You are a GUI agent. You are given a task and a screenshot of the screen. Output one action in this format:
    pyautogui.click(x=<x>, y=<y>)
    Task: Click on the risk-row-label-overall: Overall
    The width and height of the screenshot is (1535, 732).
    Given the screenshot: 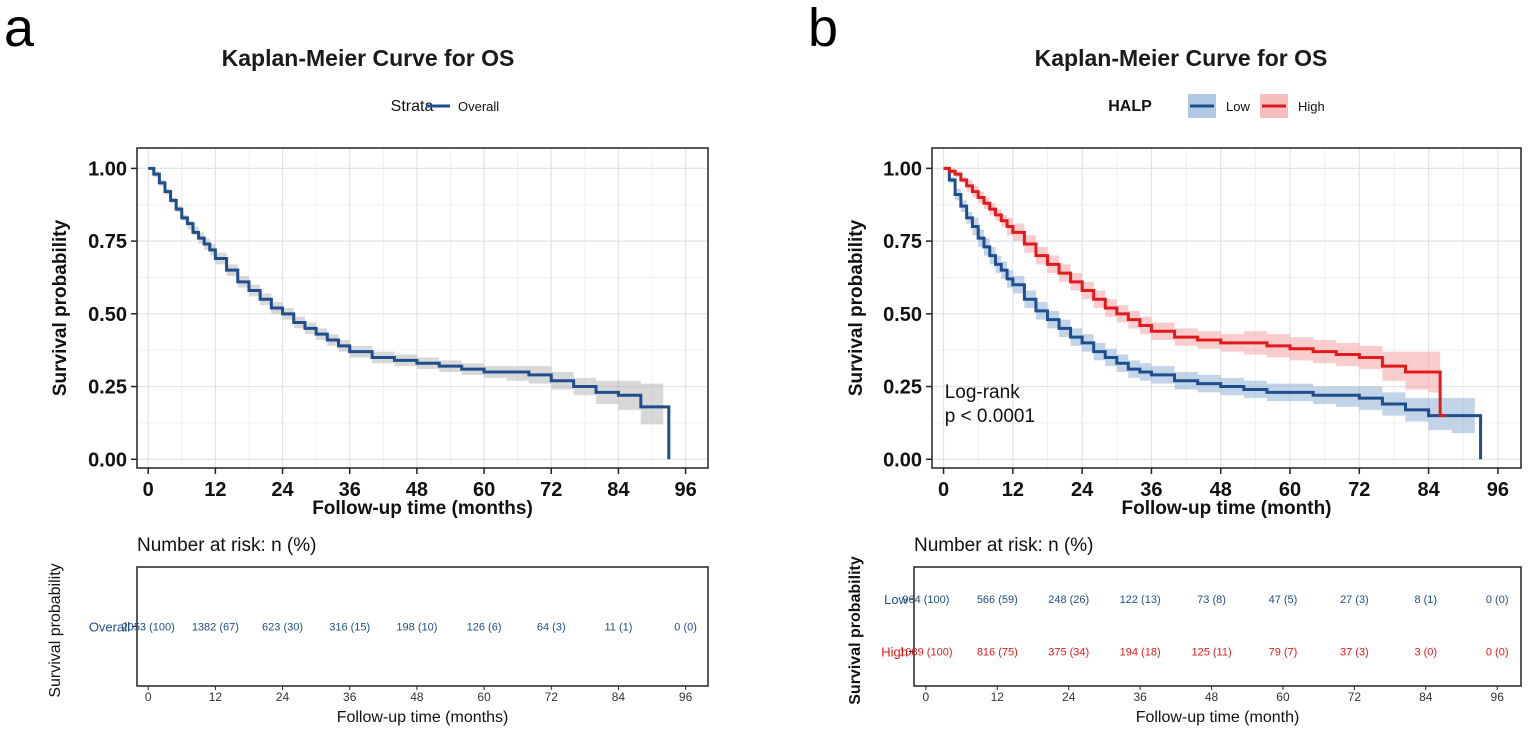 What is the action you would take?
    pyautogui.click(x=109, y=627)
    